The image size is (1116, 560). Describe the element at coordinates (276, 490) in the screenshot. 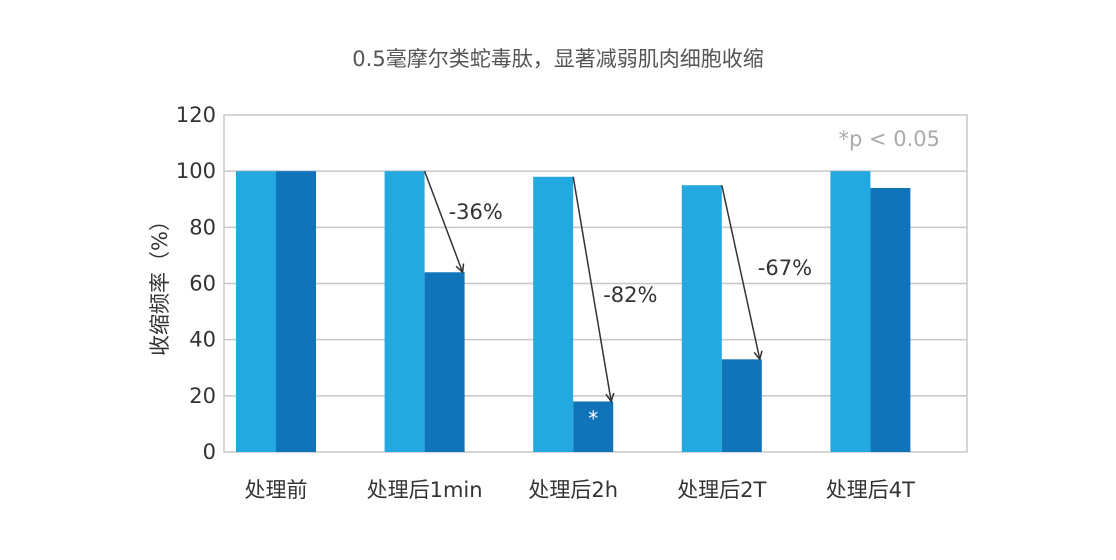

I see `x-category-label: 处理前` at that location.